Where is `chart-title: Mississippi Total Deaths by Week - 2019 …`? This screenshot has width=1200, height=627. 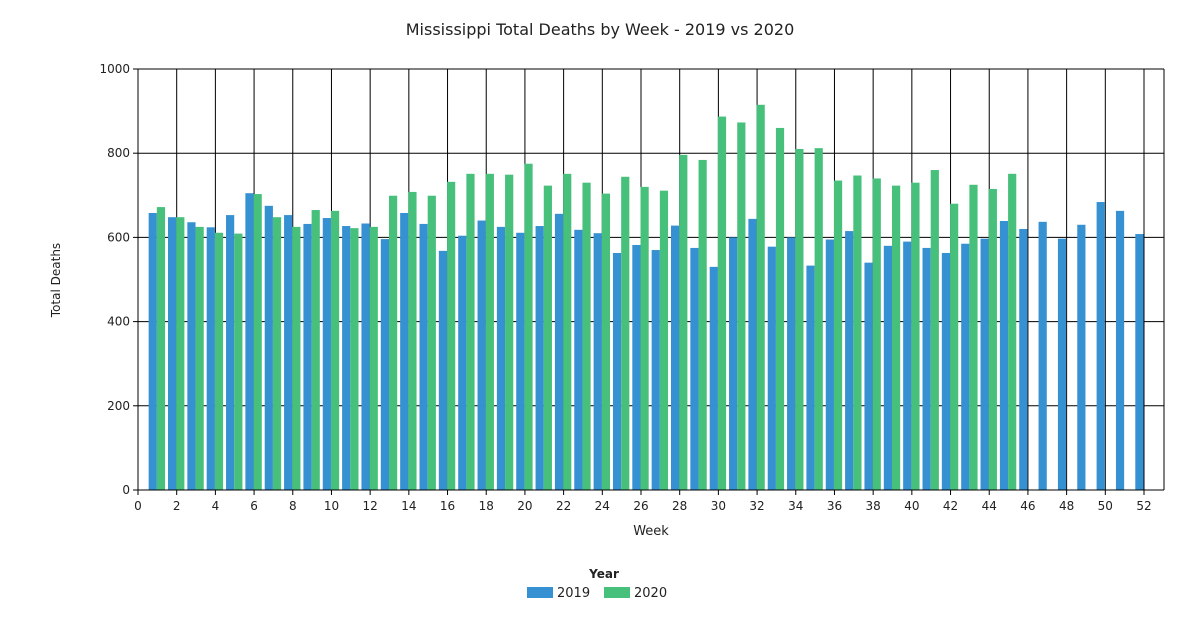
chart-title: Mississippi Total Deaths by Week - 2019 … is located at coordinates (600, 29).